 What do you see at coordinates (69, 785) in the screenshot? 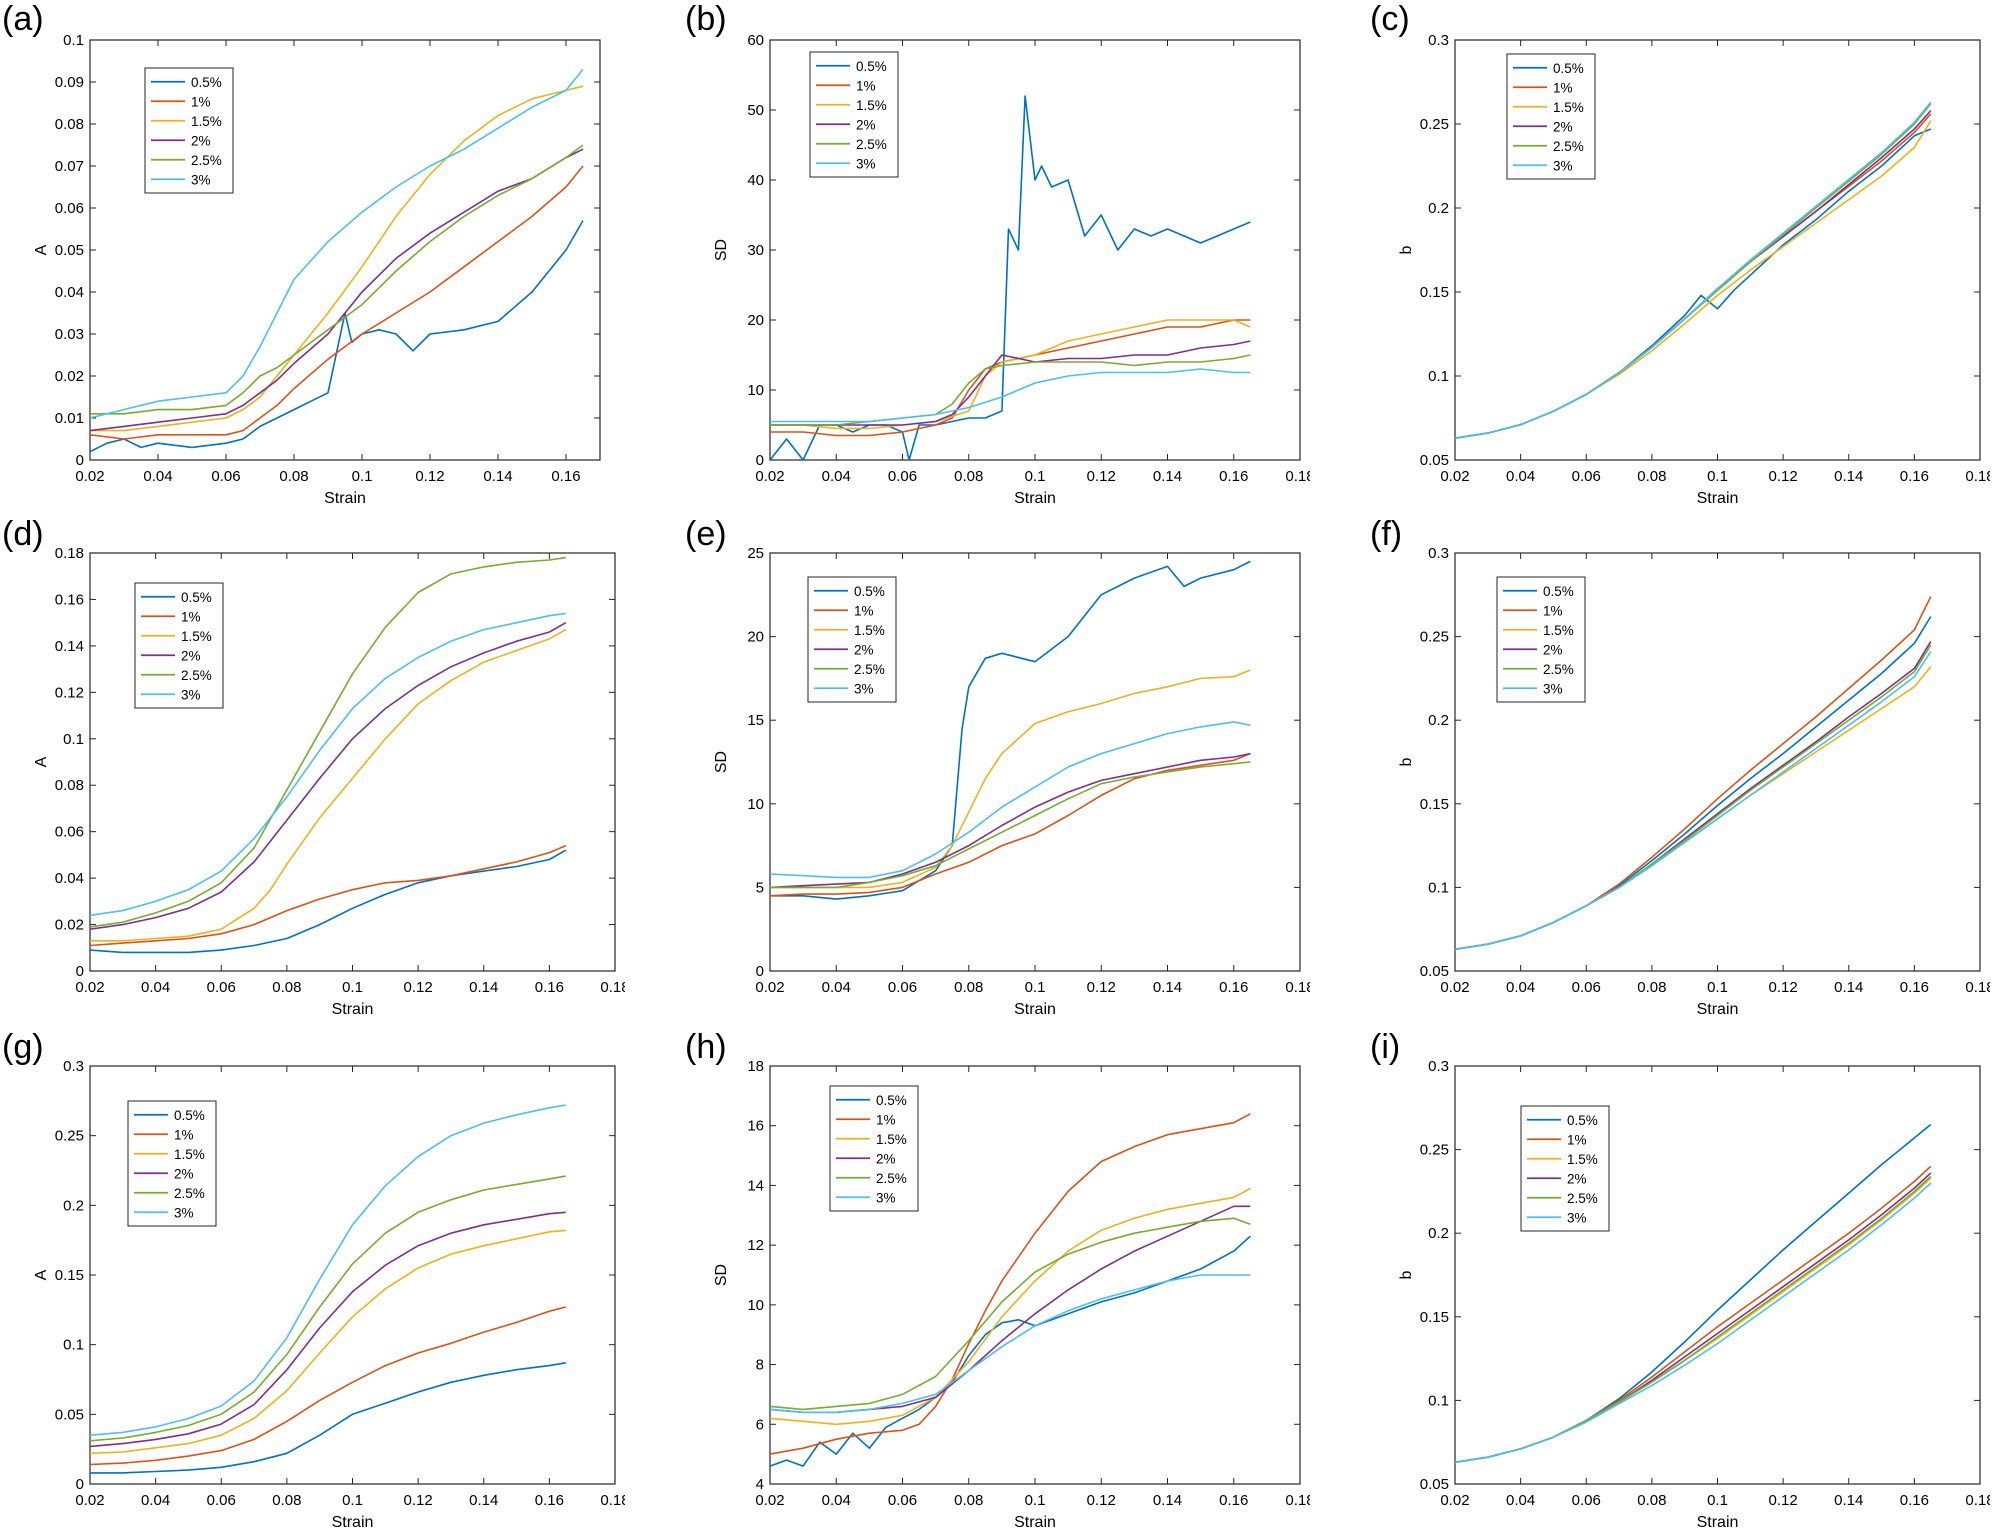
I see `y-tick-label: 0.08` at bounding box center [69, 785].